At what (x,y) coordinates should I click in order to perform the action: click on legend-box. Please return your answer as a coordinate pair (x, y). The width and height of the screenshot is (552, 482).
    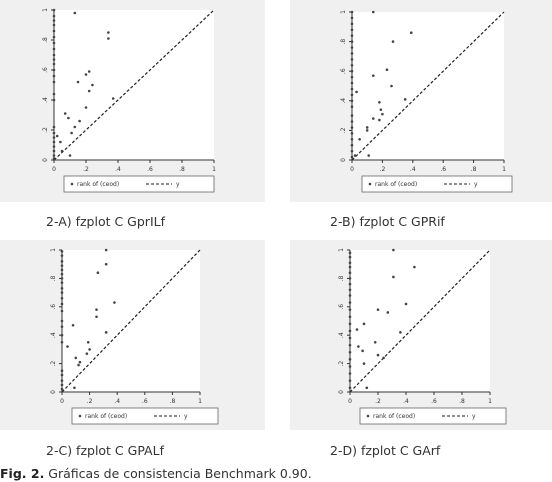
    Looking at the image, I should click on (139, 184).